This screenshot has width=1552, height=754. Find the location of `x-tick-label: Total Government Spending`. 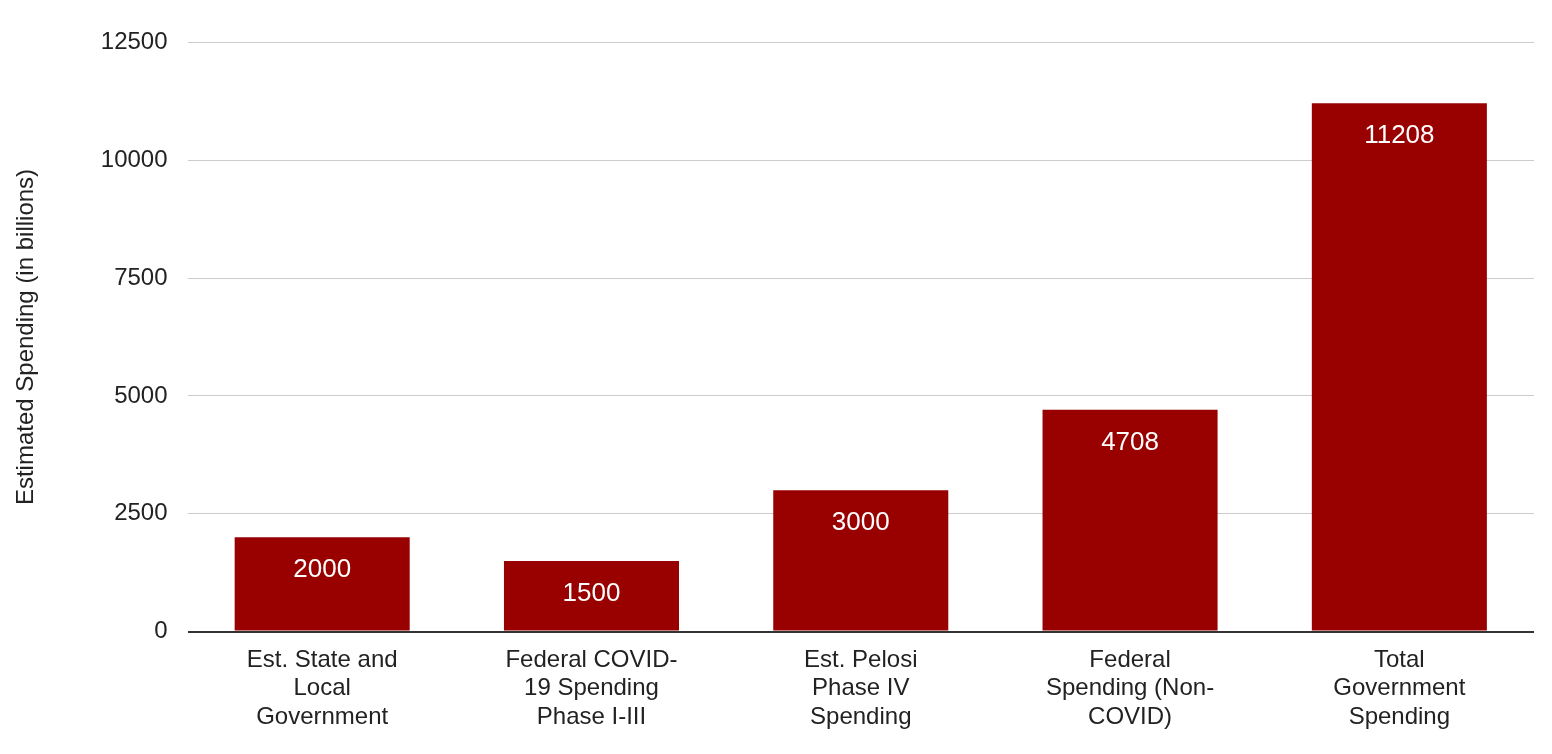

x-tick-label: Total Government Spending is located at coordinates (1399, 687).